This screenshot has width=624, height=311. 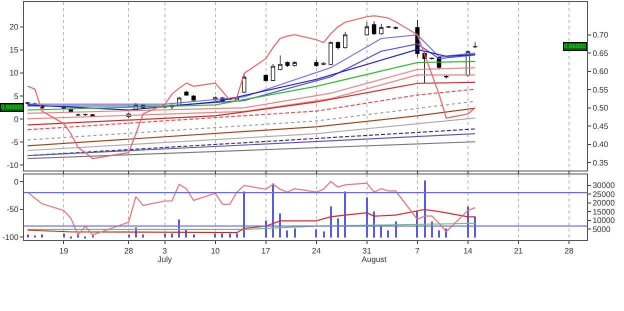 I want to click on y2-tick-label: -50, so click(x=12, y=209).